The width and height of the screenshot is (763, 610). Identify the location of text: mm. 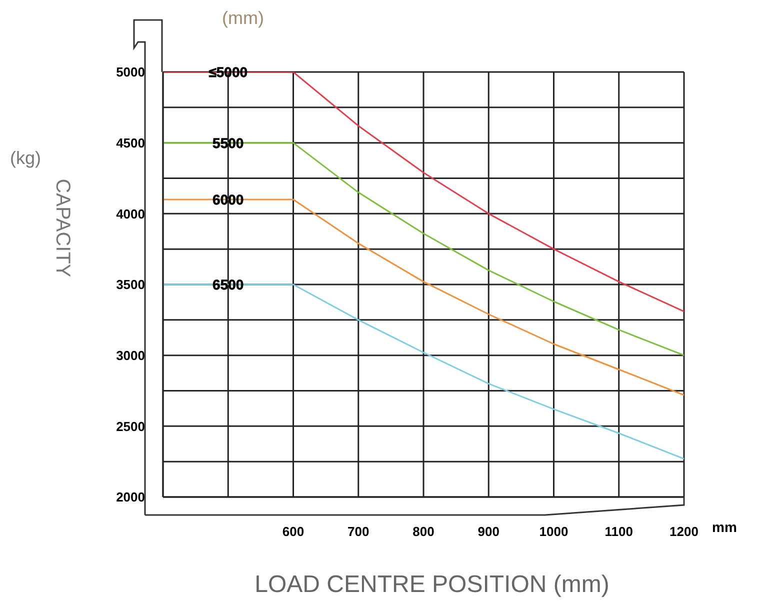
(724, 527).